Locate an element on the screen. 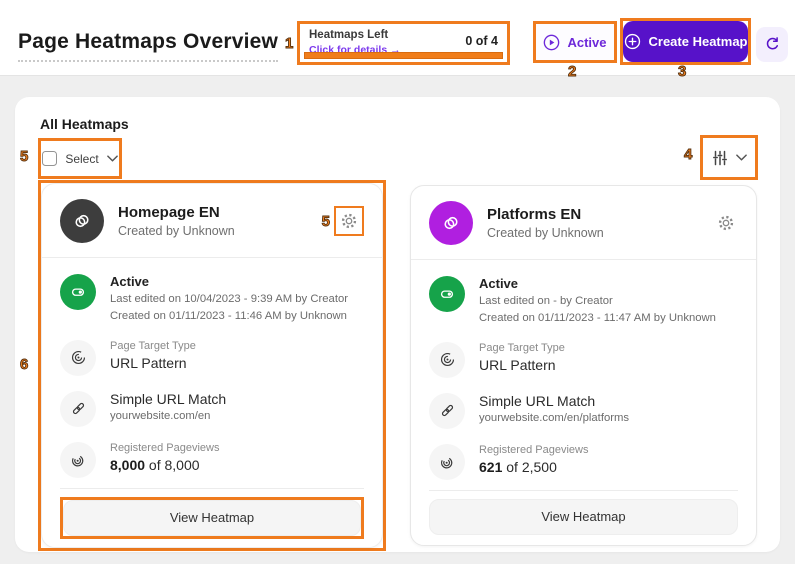 Image resolution: width=795 pixels, height=564 pixels. select-dropdown: Select is located at coordinates (80, 158).